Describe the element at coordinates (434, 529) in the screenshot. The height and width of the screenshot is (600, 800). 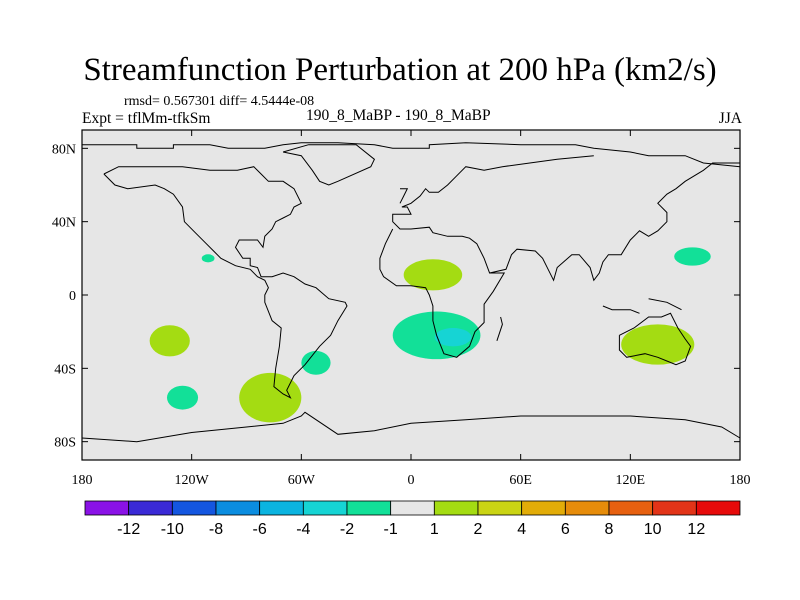
I see `colorbar-label: 1` at that location.